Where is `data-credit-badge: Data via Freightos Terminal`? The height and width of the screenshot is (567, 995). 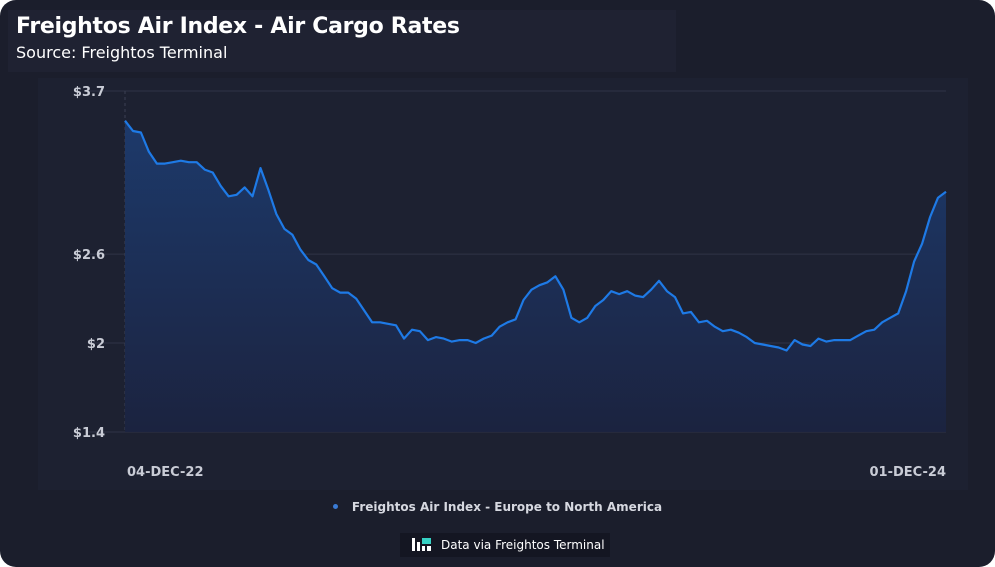 data-credit-badge: Data via Freightos Terminal is located at coordinates (505, 545).